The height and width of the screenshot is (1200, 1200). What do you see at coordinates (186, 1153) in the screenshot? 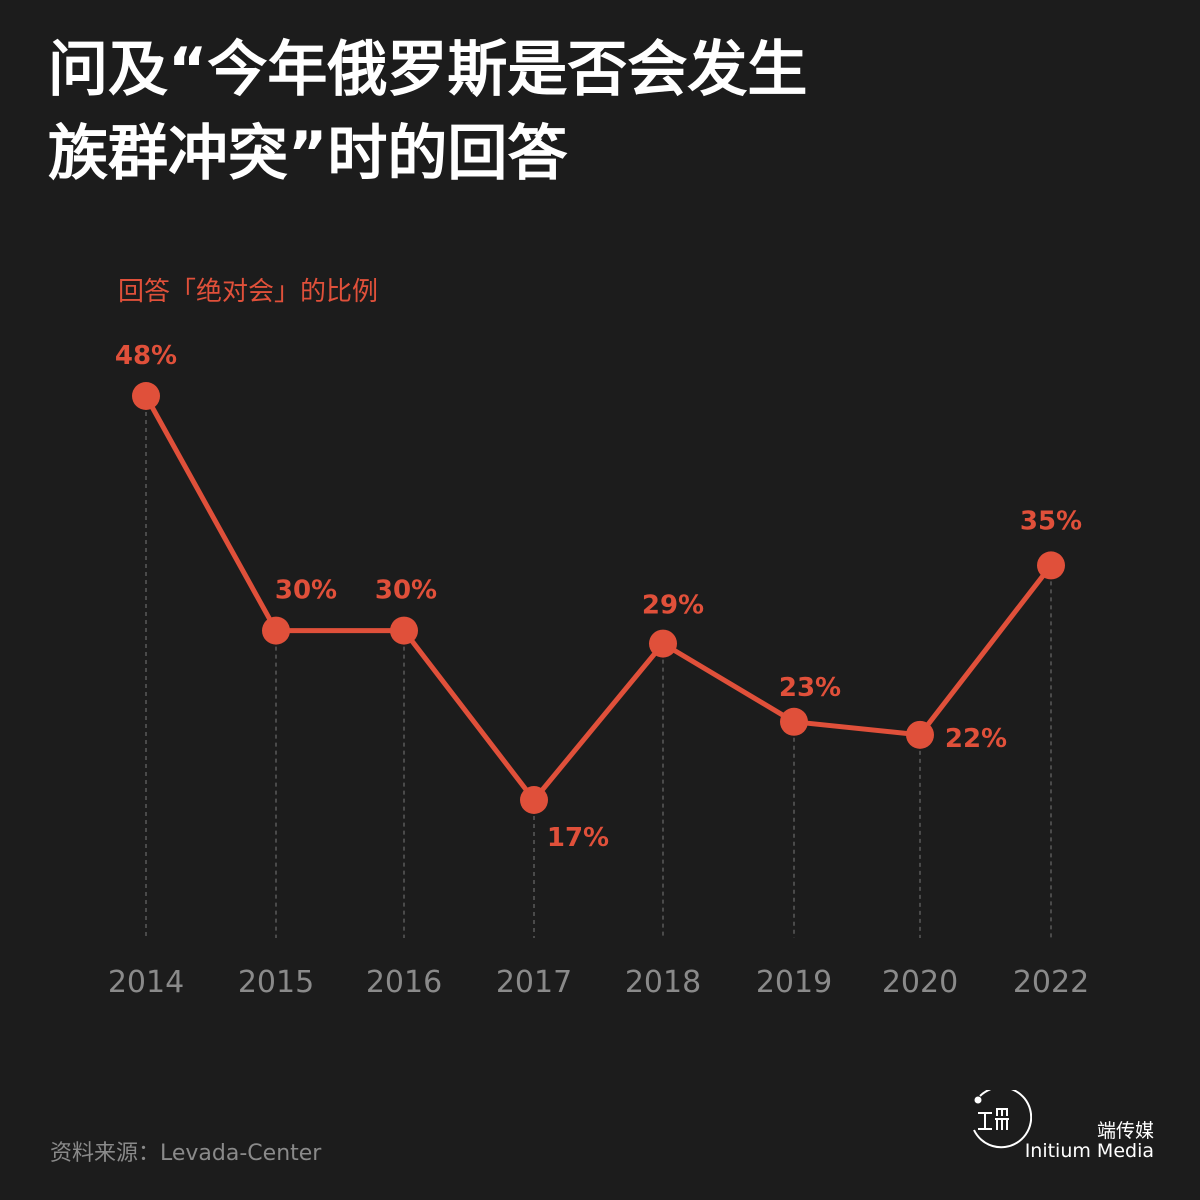
I see `source-note: 资料来源：Levada-Center` at bounding box center [186, 1153].